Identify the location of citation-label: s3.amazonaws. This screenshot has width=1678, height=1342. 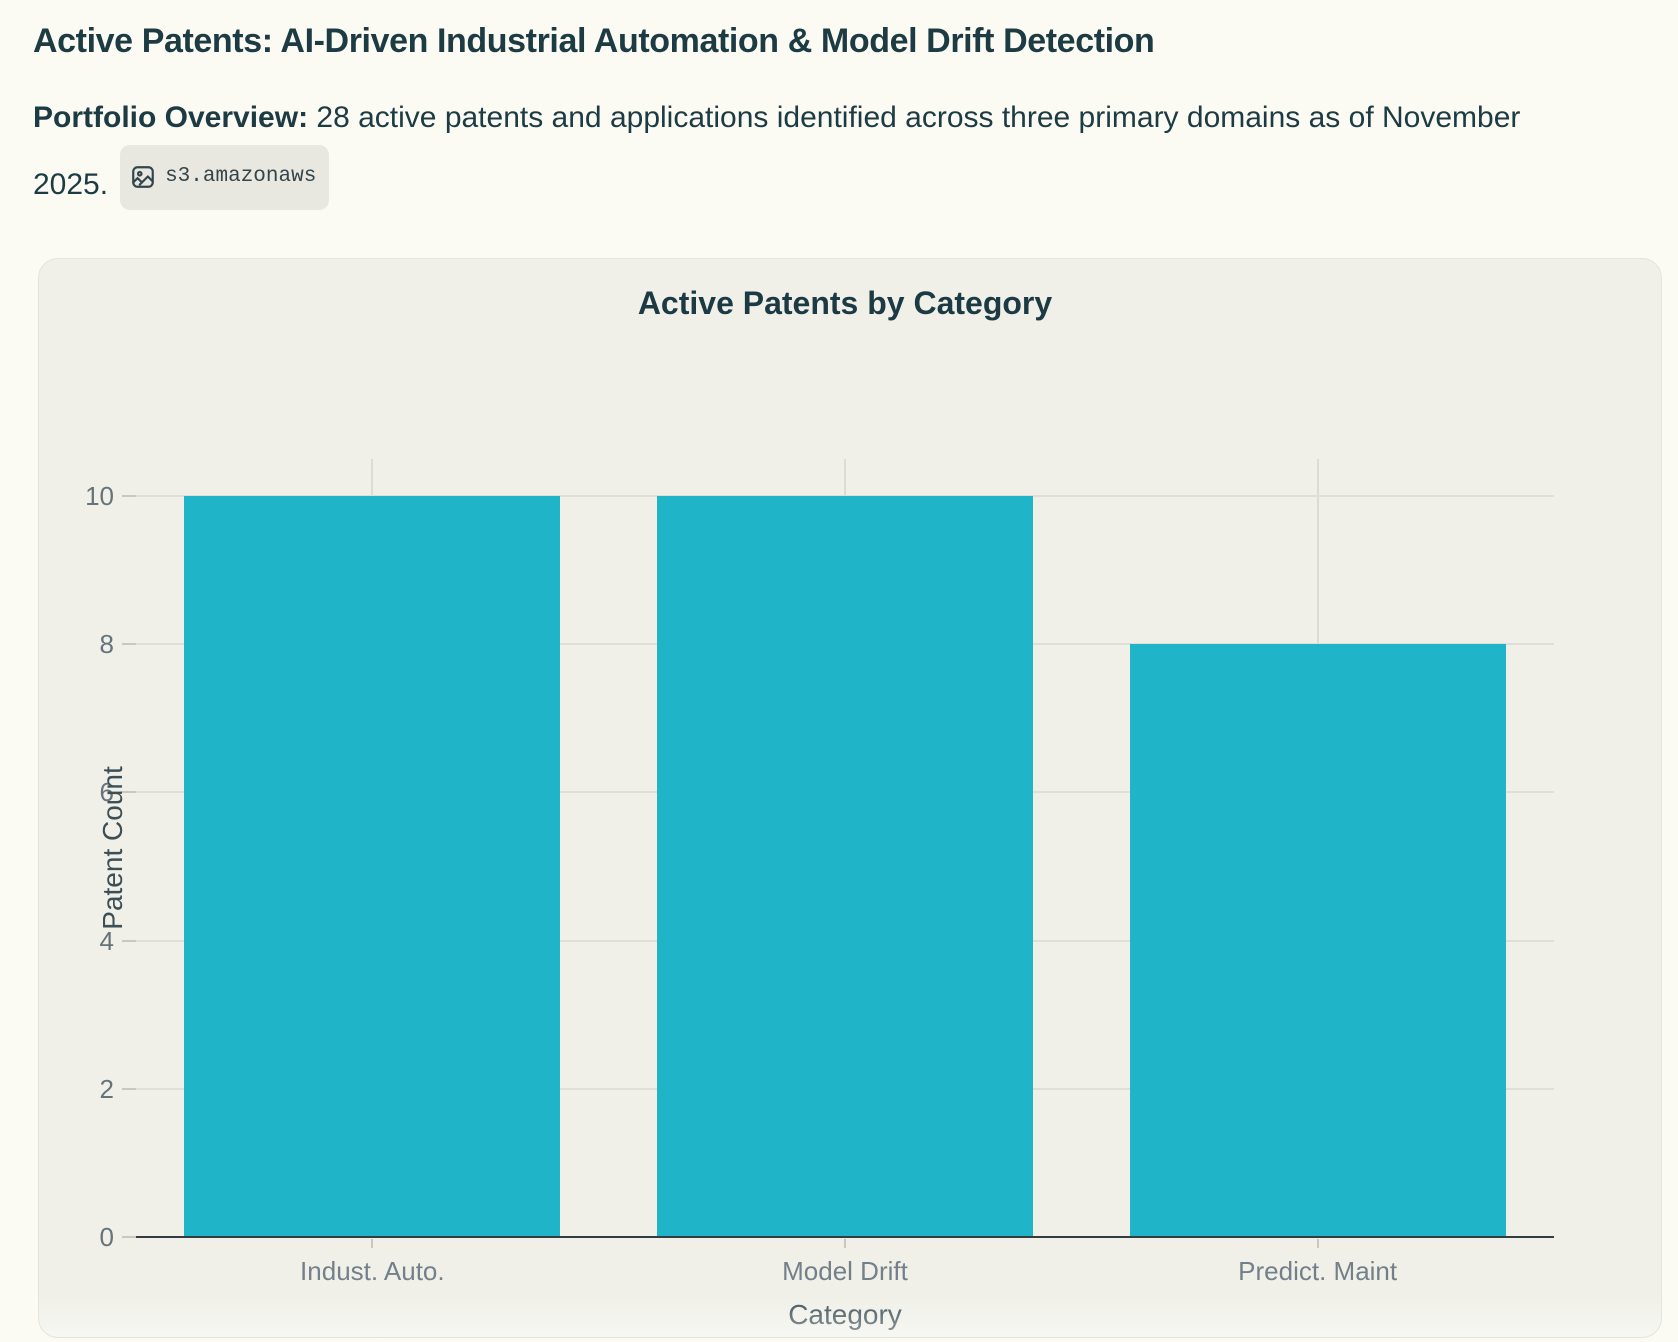
(241, 176).